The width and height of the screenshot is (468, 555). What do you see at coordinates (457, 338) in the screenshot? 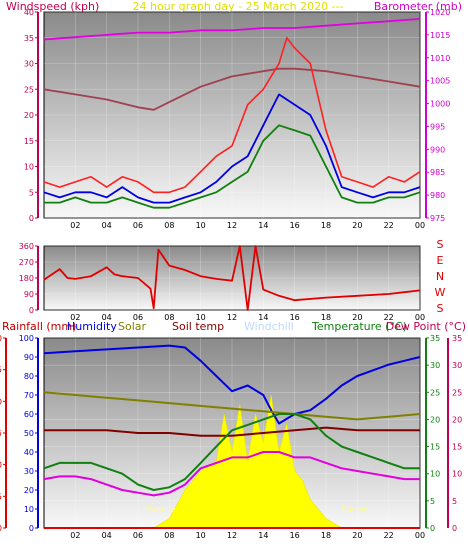
I see `dewpoint-tick-label: 35` at bounding box center [457, 338].